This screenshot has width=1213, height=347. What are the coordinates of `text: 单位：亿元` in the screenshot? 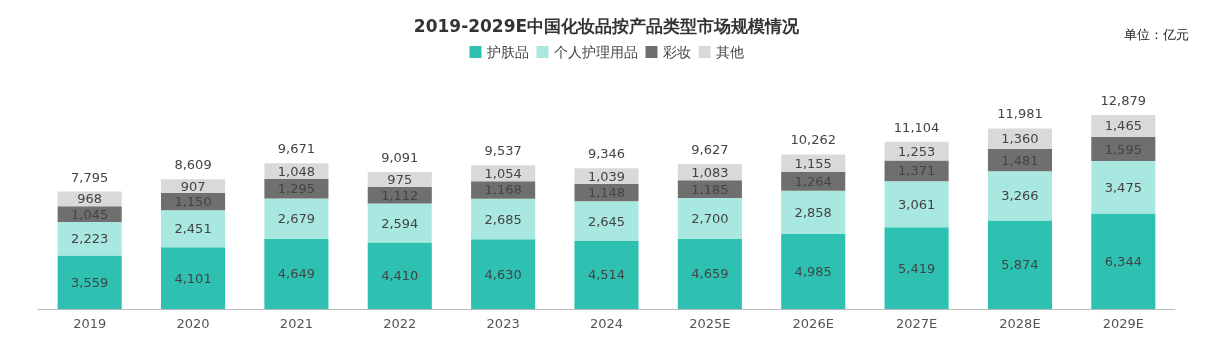 It's located at (1156, 34).